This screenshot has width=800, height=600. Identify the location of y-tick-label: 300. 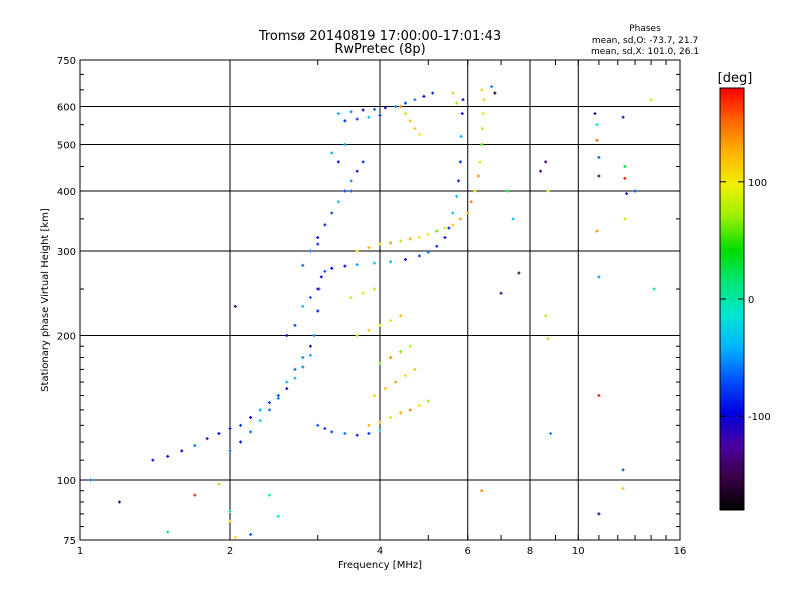
(66, 252).